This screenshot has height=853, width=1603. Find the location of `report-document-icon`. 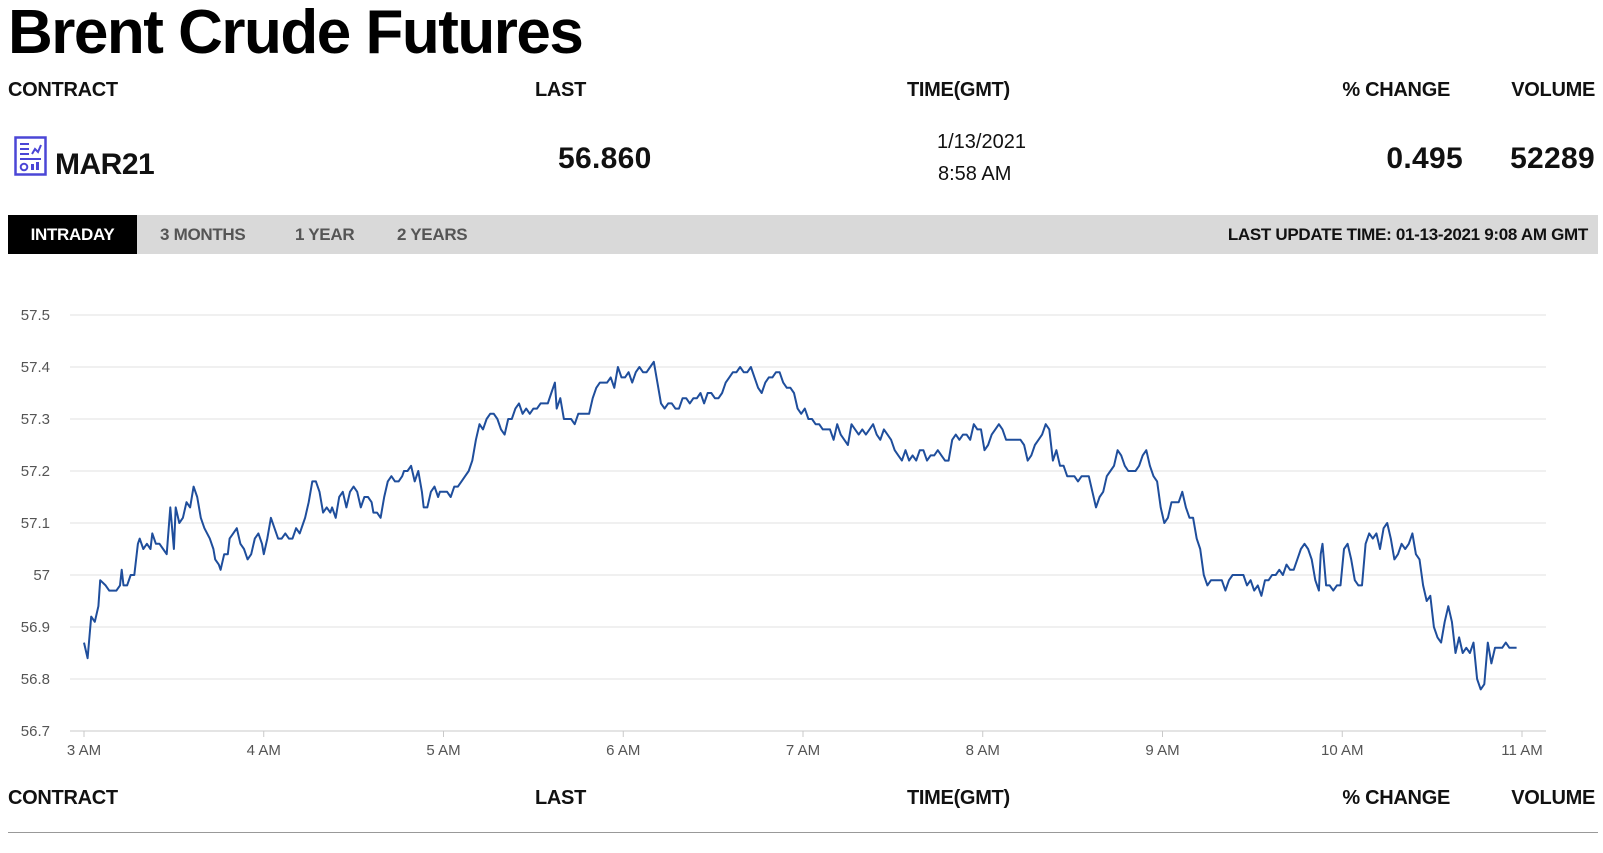

report-document-icon is located at coordinates (30, 156).